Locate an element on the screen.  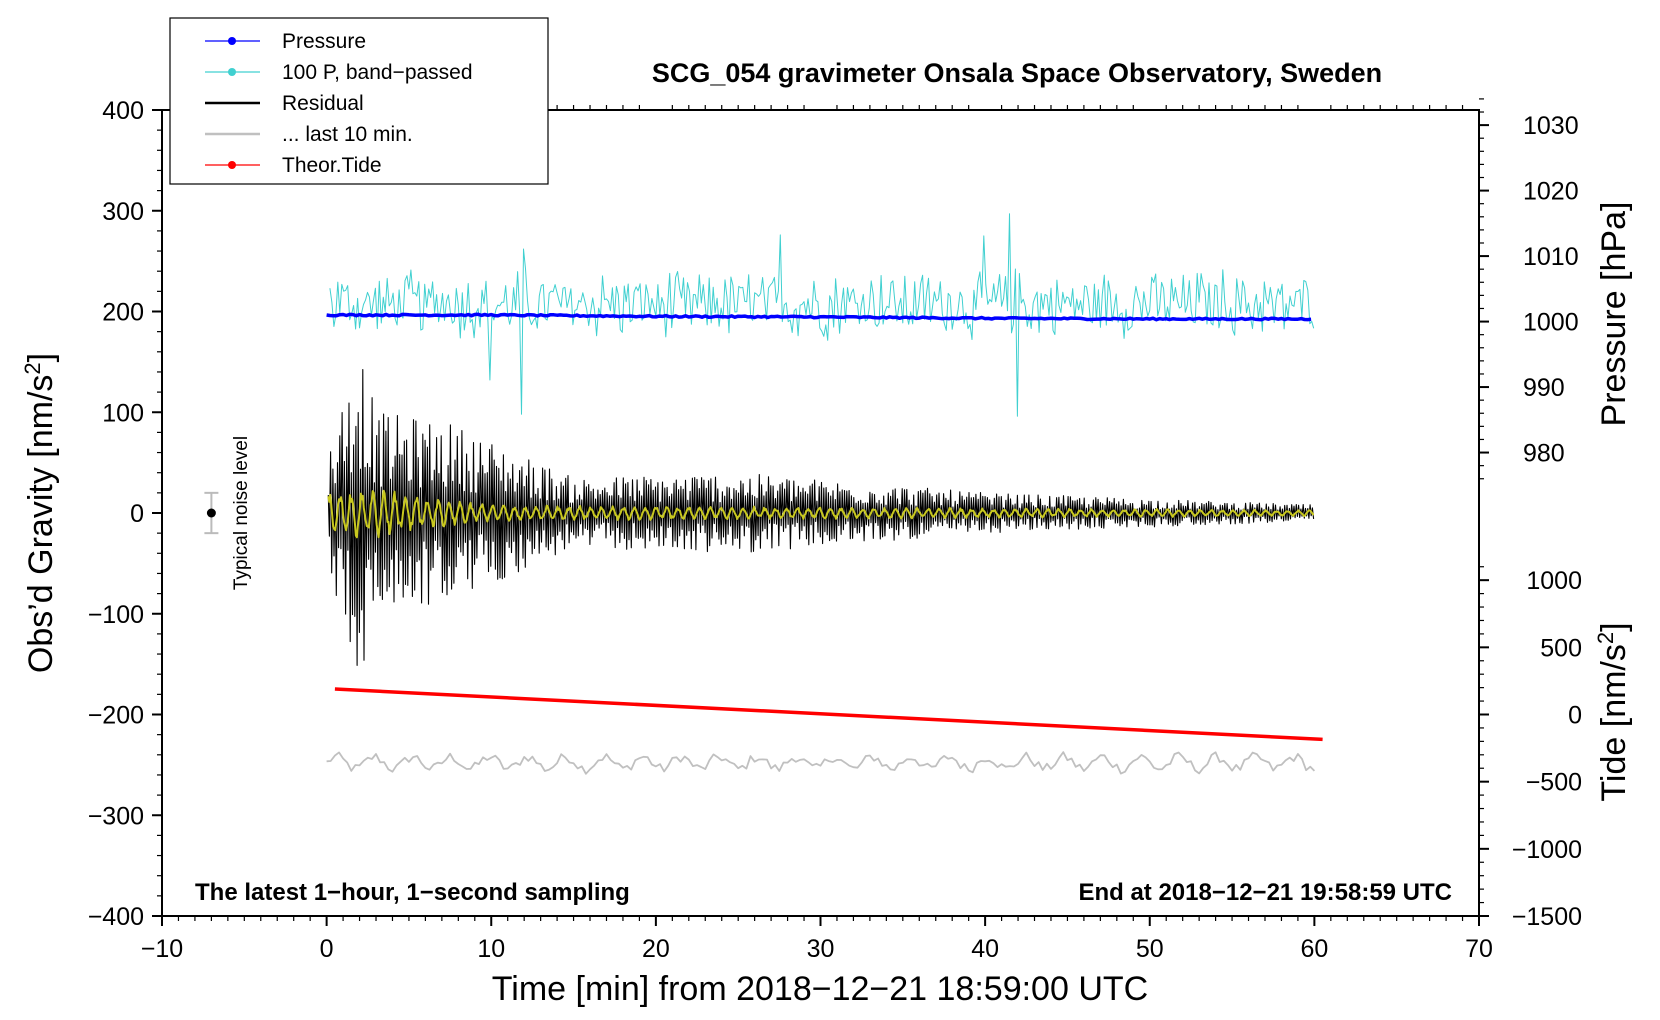
annotation-sampling: The latest 1−hour, 1−second sampling is located at coordinates (412, 892).